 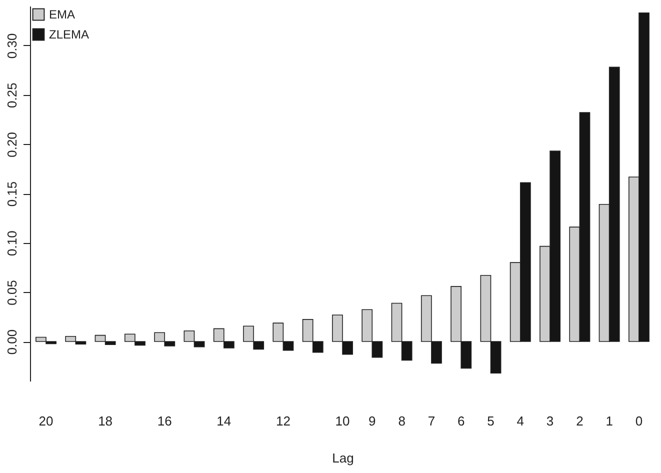 I want to click on x-axis-title: Lag, so click(x=343, y=458).